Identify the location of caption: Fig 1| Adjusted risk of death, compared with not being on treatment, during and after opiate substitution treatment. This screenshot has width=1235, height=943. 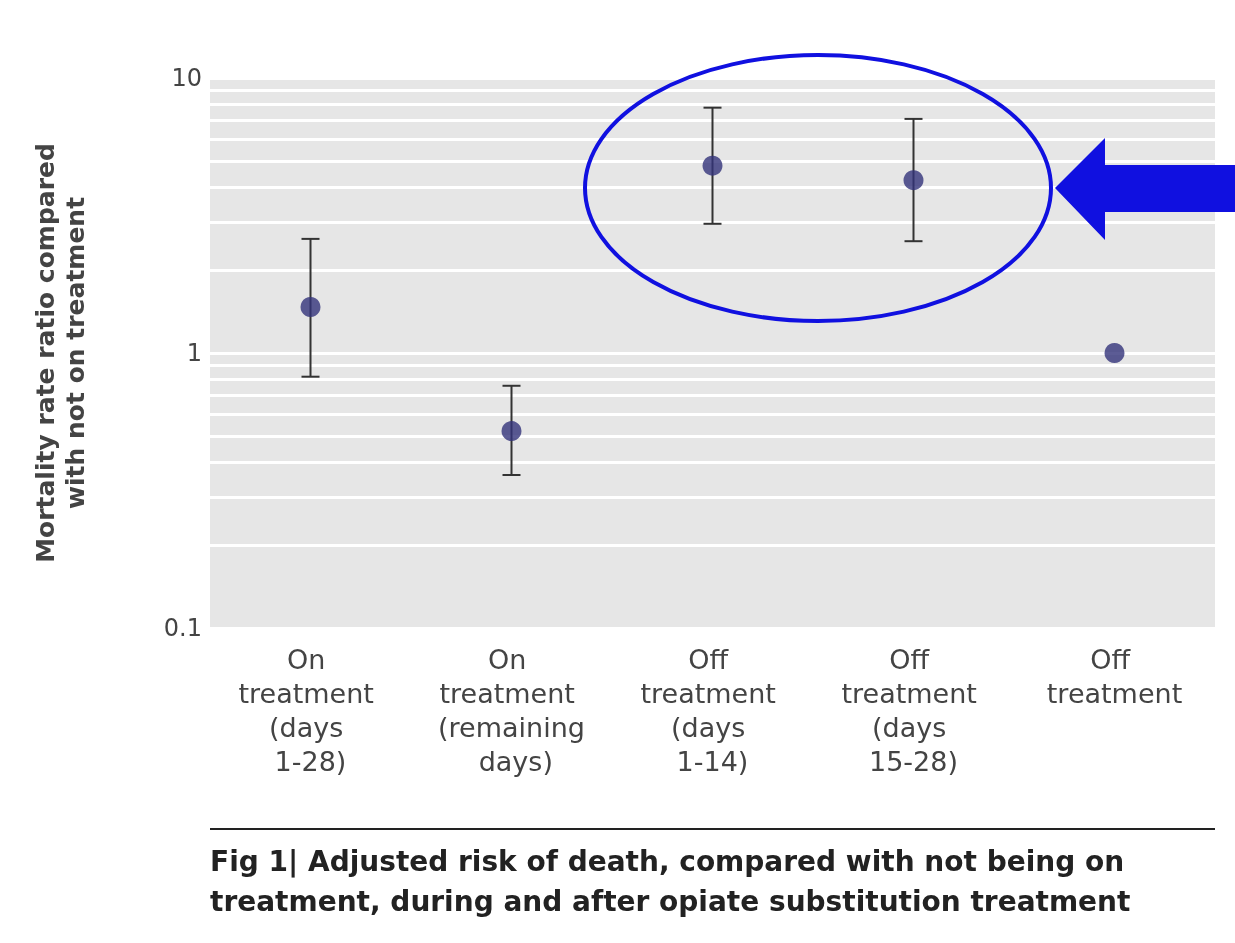
(712, 875).